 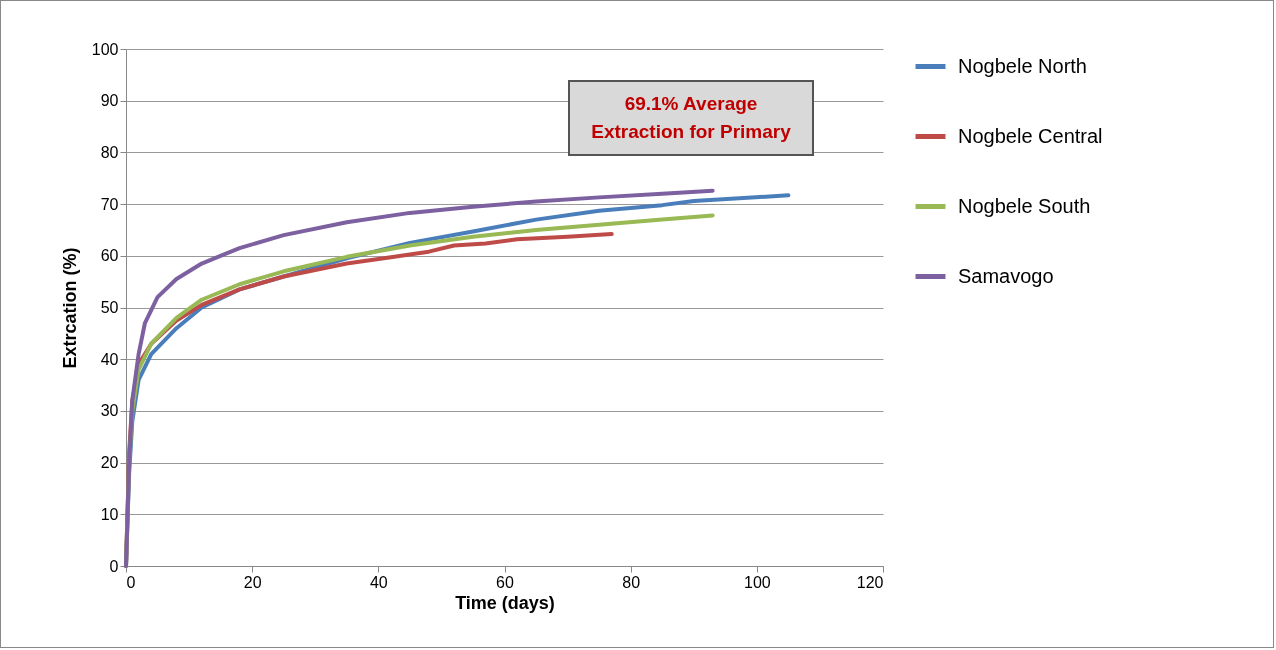 I want to click on x-tick-label: 0, so click(x=131, y=582).